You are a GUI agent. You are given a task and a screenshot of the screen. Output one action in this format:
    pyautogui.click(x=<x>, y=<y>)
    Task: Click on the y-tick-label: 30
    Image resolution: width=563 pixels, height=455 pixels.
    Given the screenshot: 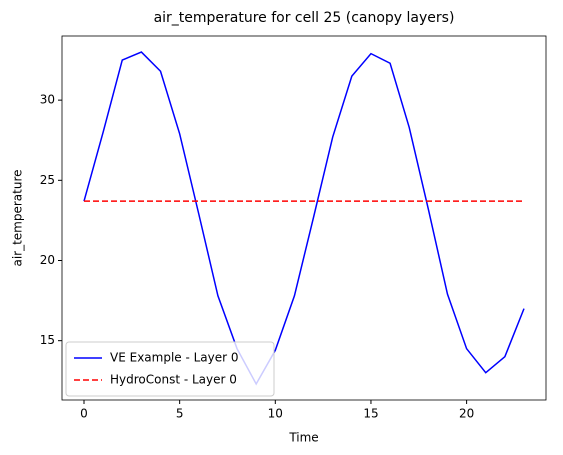 What is the action you would take?
    pyautogui.click(x=47, y=100)
    